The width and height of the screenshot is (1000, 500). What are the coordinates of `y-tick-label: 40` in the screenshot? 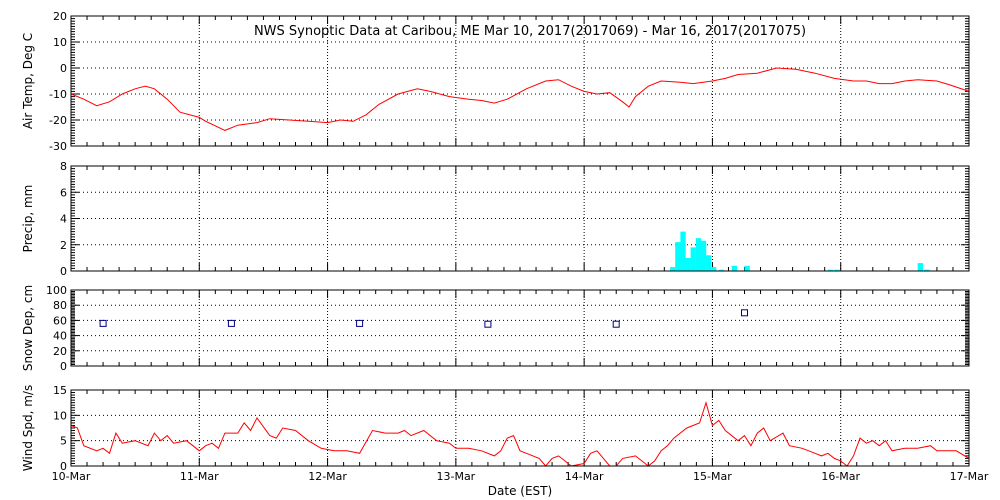 It's located at (60, 336).